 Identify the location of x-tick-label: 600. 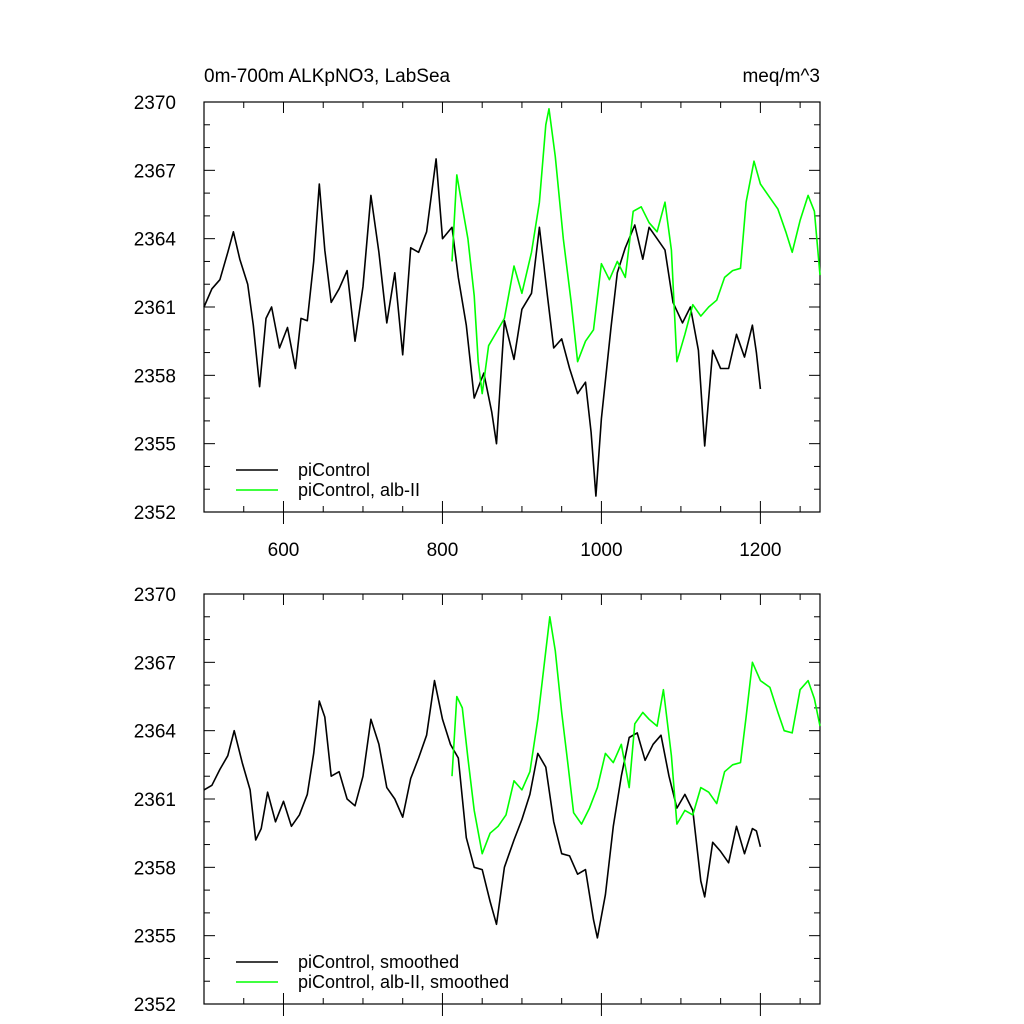
(284, 550).